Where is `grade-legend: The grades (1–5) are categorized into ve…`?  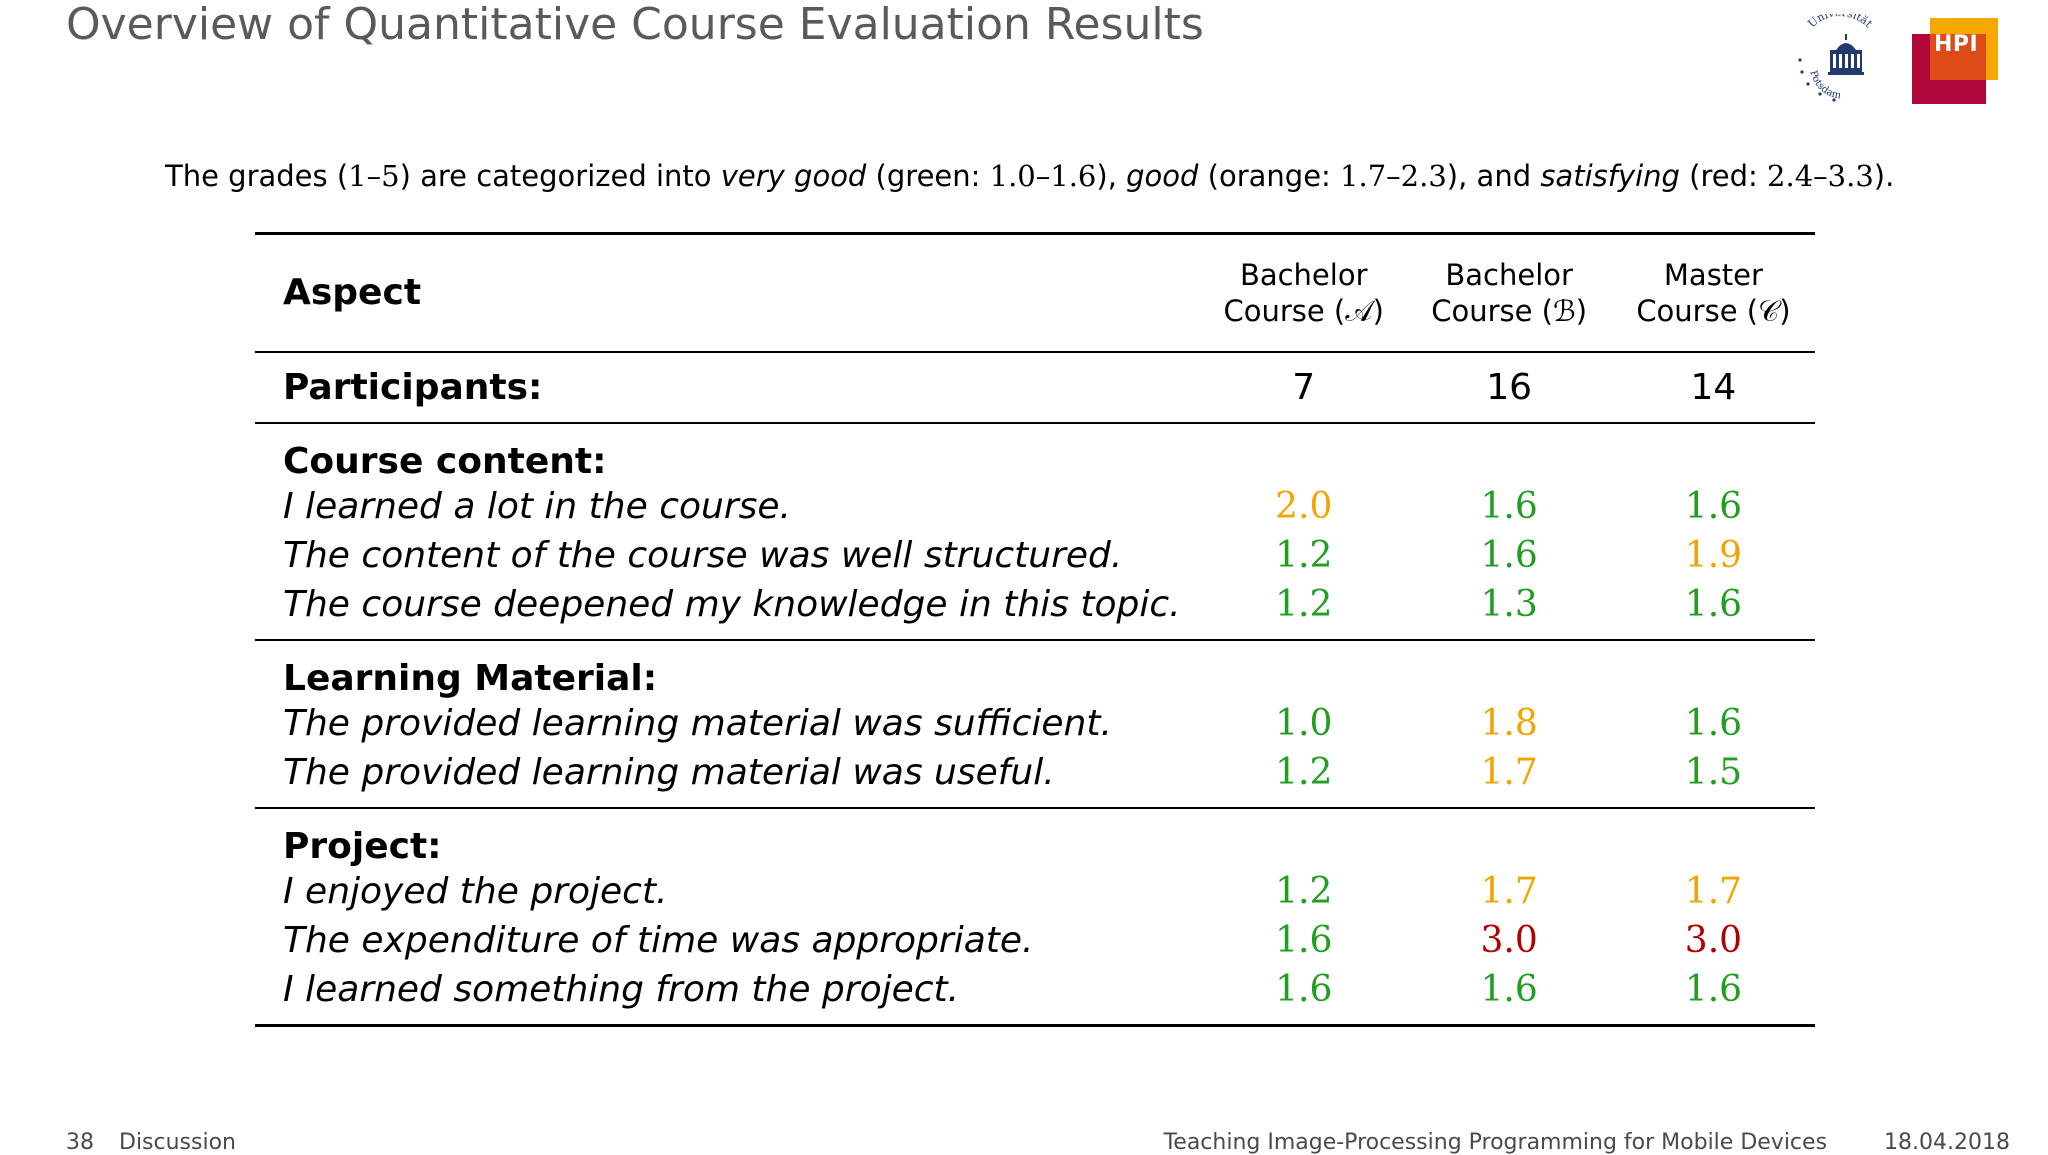
grade-legend: The grades (1–5) are categorized into ve… is located at coordinates (1030, 176).